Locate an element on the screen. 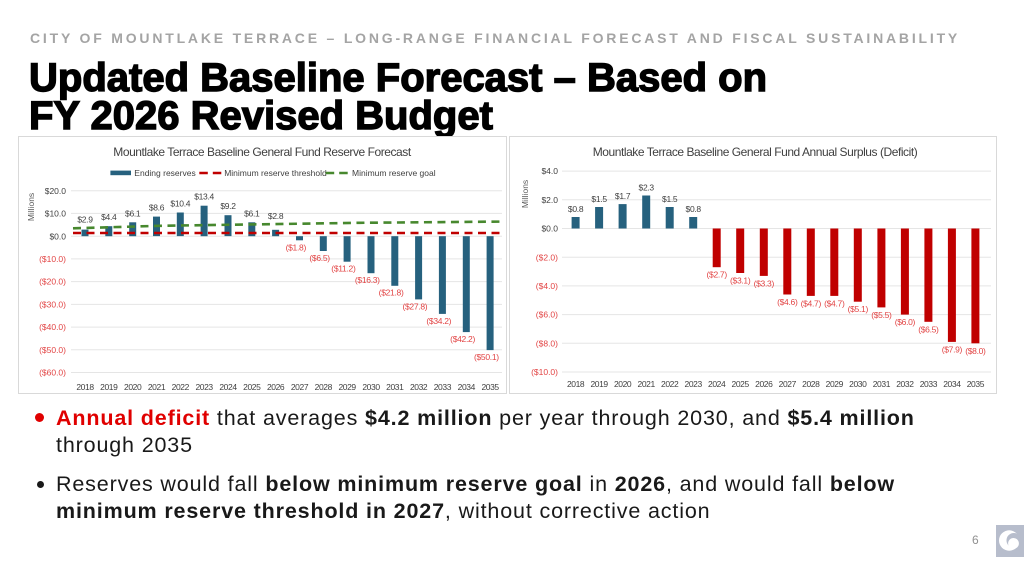 The width and height of the screenshot is (1024, 572). svg-text: Minimum reserve goal is located at coordinates (394, 173).